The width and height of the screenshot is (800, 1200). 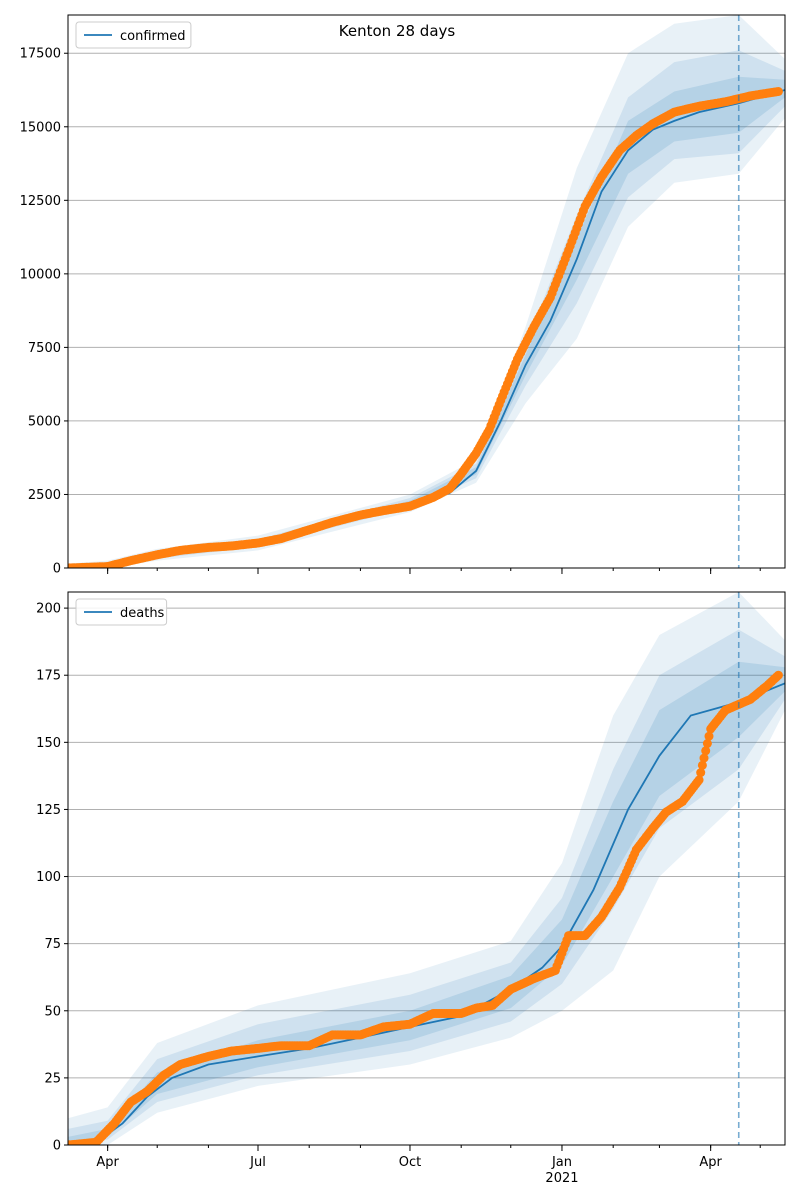 I want to click on y-tick-label: 25, so click(x=52, y=1078).